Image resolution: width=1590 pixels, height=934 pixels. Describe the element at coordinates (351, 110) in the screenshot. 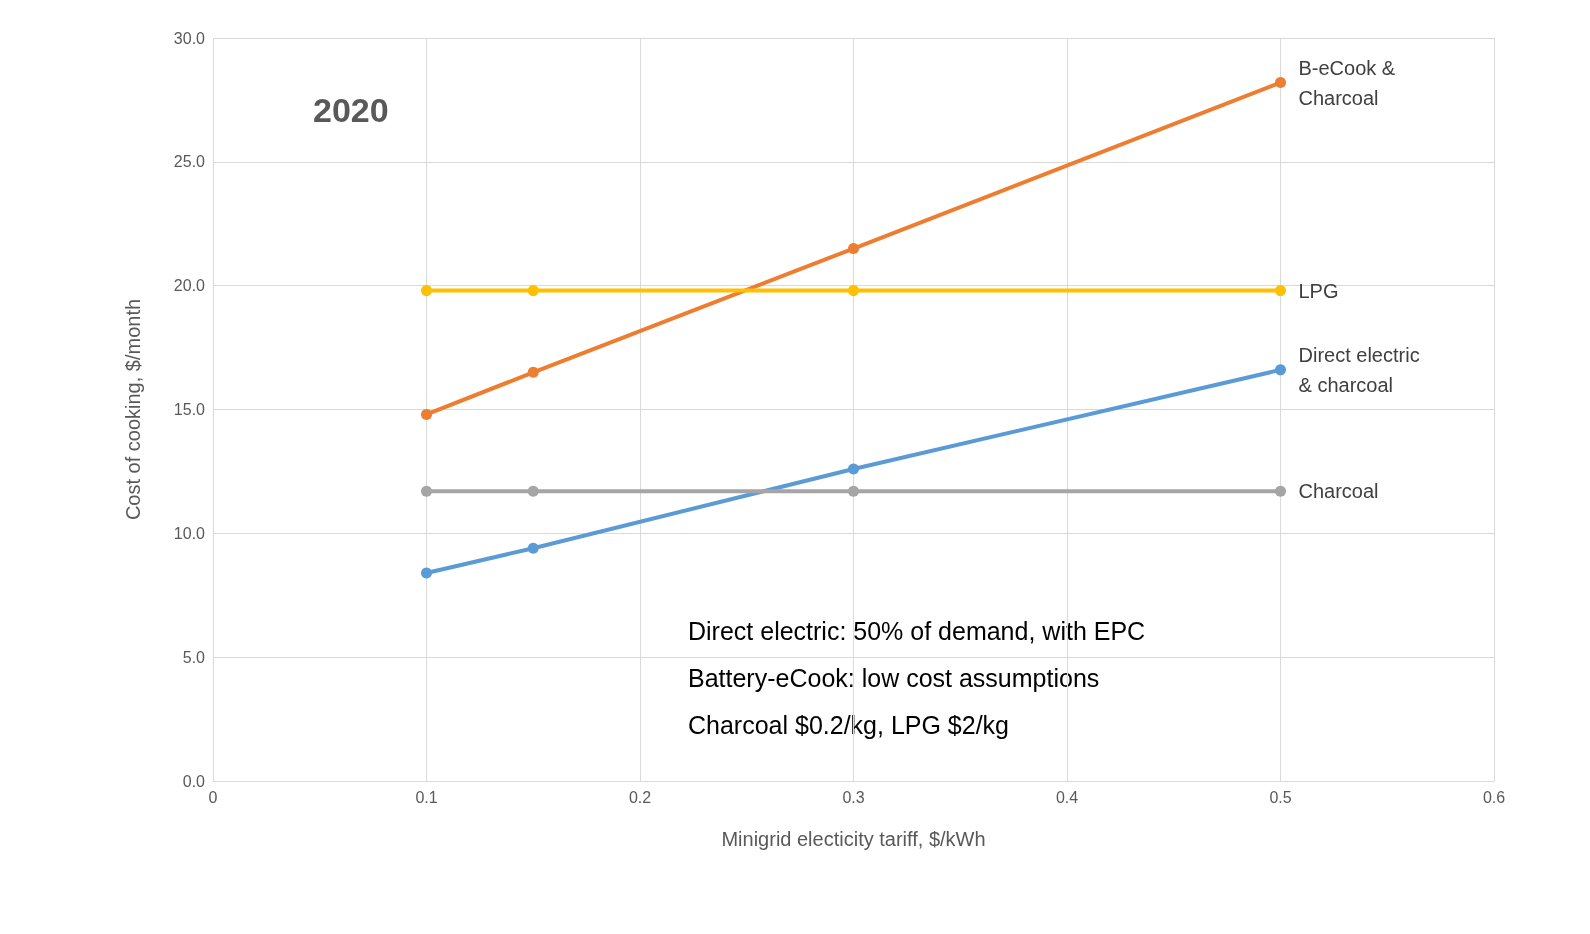

I see `annotation: 2020` at that location.